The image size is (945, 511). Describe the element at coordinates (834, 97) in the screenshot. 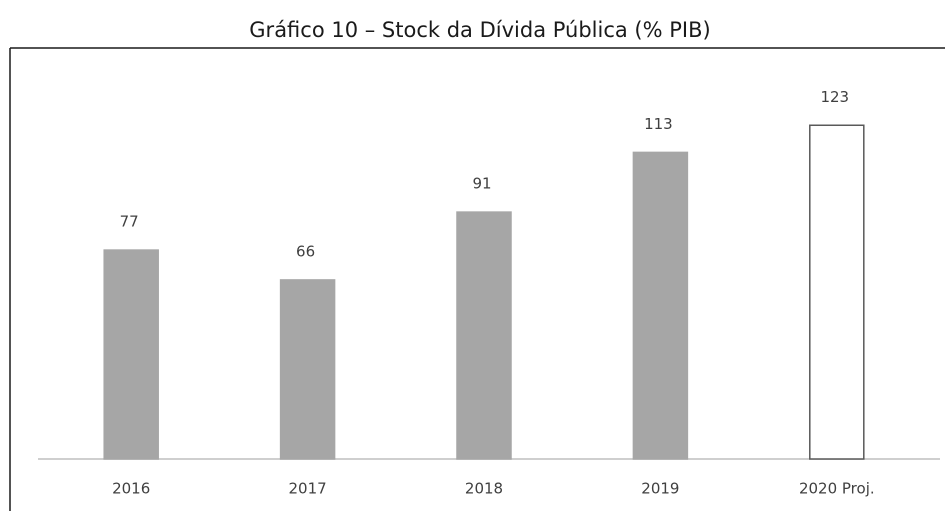

I see `value-label: 123` at that location.